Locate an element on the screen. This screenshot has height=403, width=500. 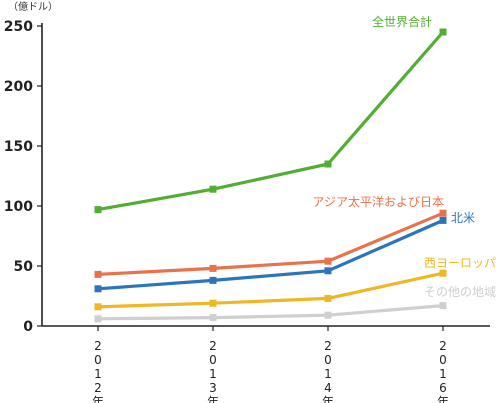
y-tick-label: 250 is located at coordinates (18, 27).